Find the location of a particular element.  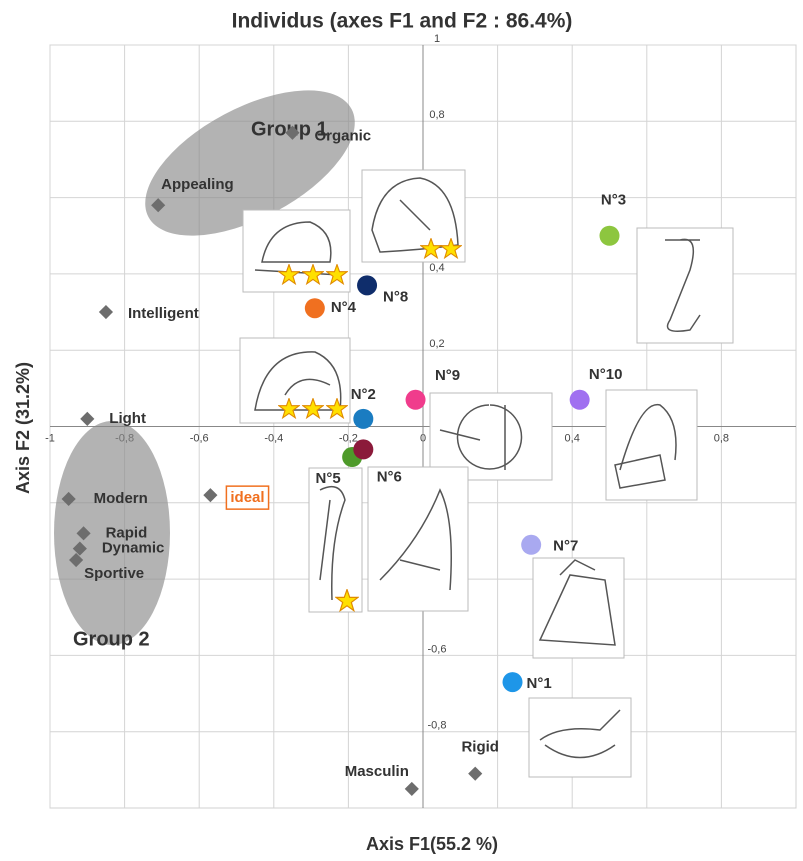

point-label: Dynamic is located at coordinates (133, 548).